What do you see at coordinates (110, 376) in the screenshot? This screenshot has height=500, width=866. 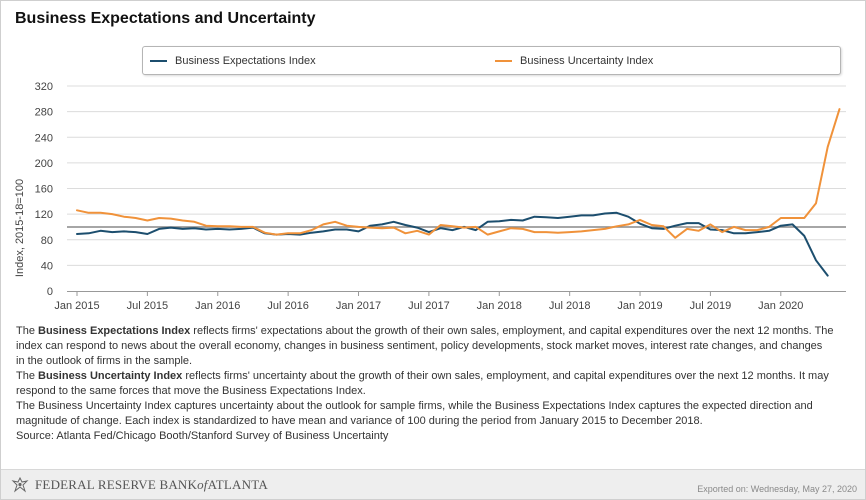 I see `desc-bui-bold: Business Uncertainty Index` at bounding box center [110, 376].